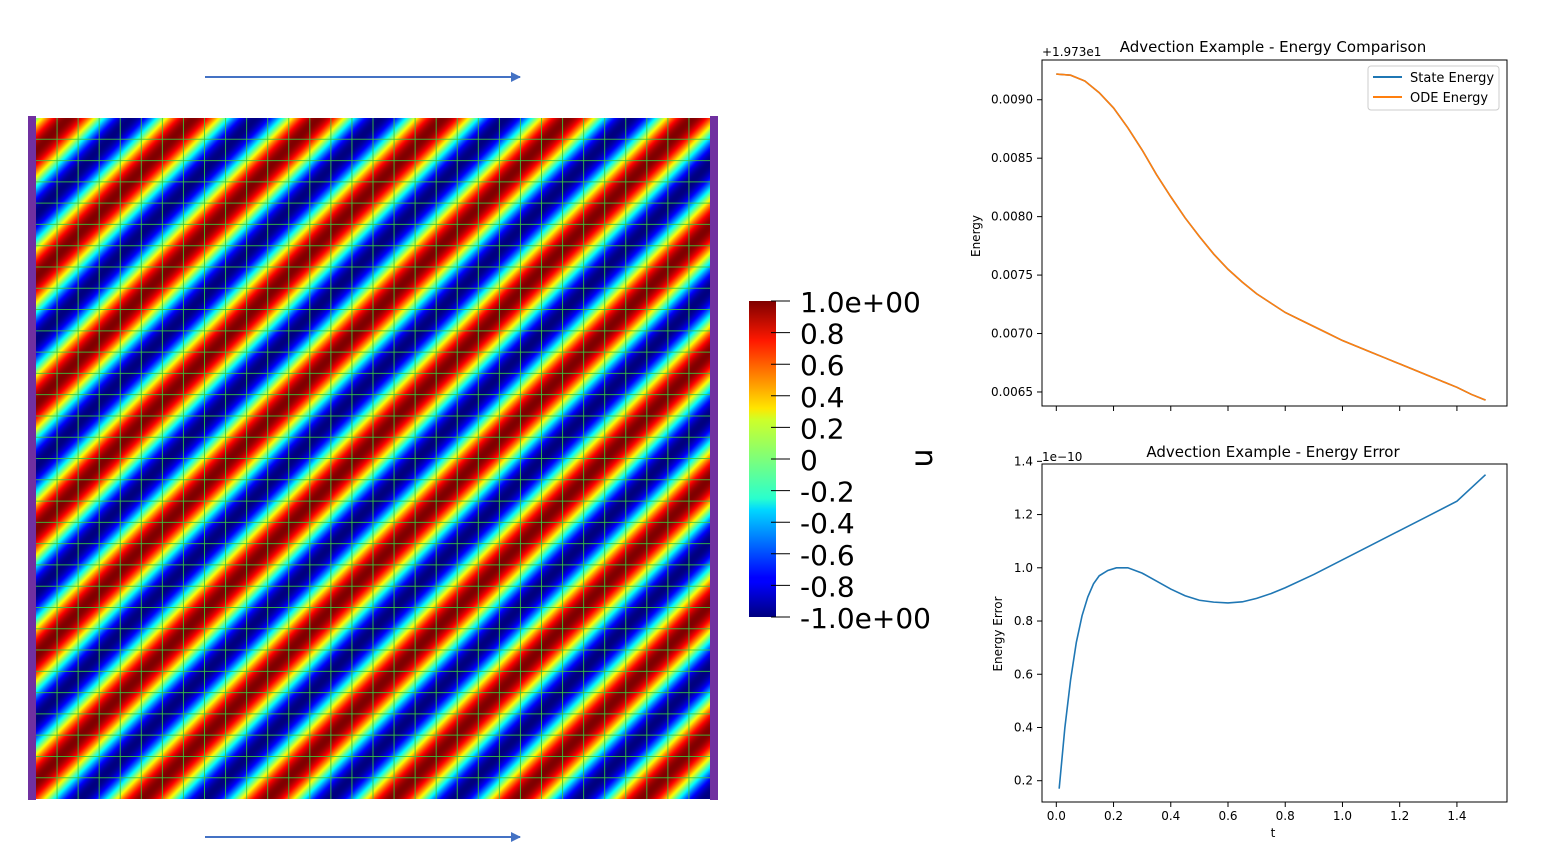 Image resolution: width=1564 pixels, height=860 pixels. Describe the element at coordinates (1456, 816) in the screenshot. I see `x-tick-label: 1.4` at that location.